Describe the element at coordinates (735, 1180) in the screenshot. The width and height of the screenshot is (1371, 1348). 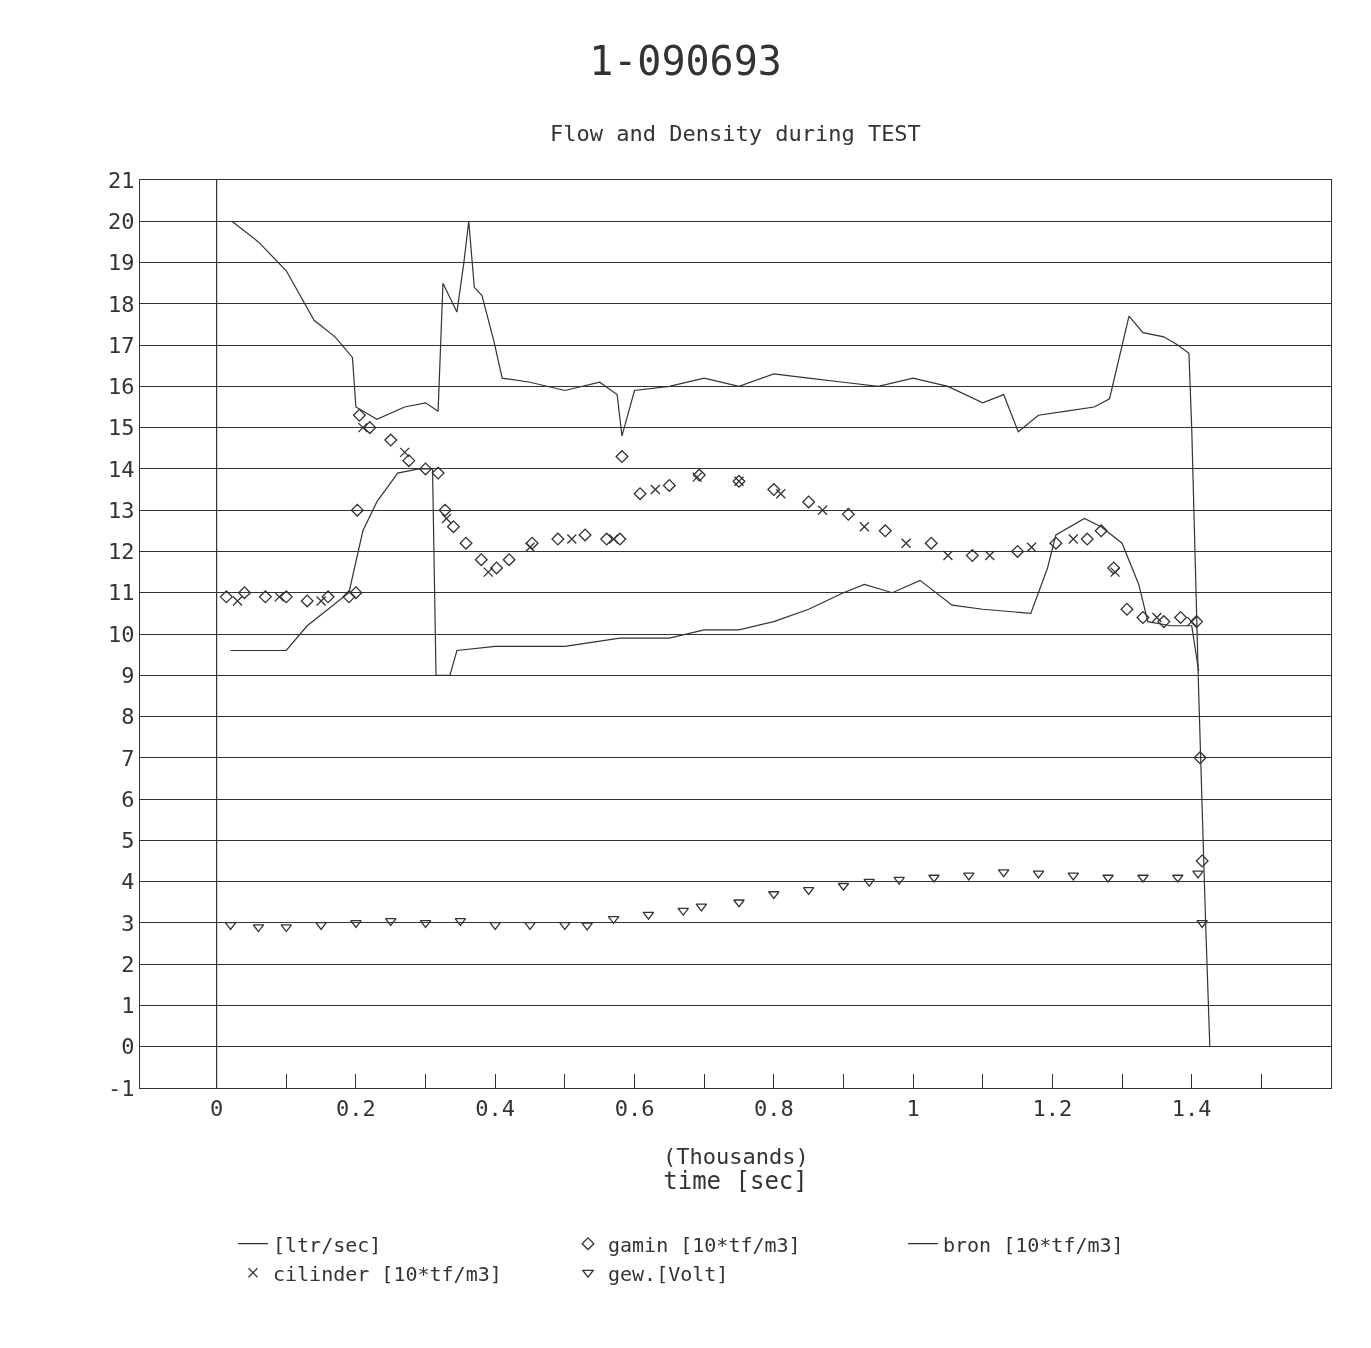
I see `x-axis-title: time [sec]` at that location.